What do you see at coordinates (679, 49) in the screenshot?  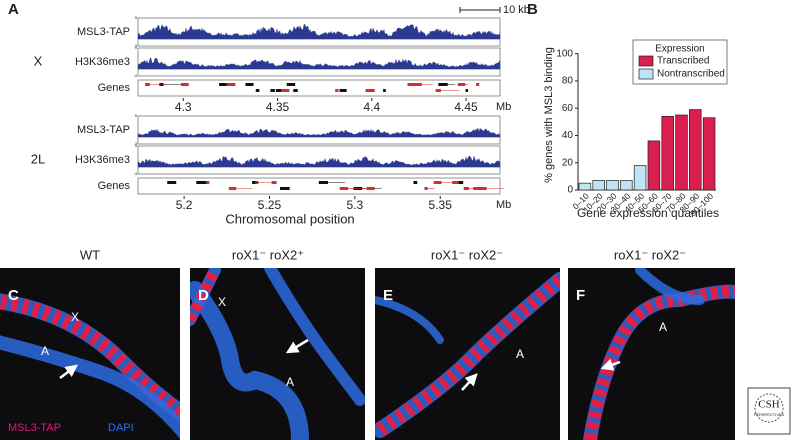 I see `legend-title: Expression` at bounding box center [679, 49].